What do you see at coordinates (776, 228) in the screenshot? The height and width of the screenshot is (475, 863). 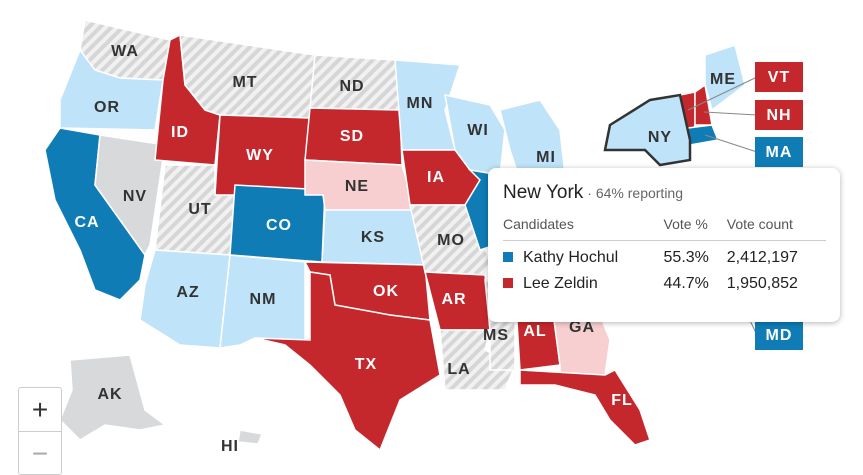 I see `column-header: Vote count` at bounding box center [776, 228].